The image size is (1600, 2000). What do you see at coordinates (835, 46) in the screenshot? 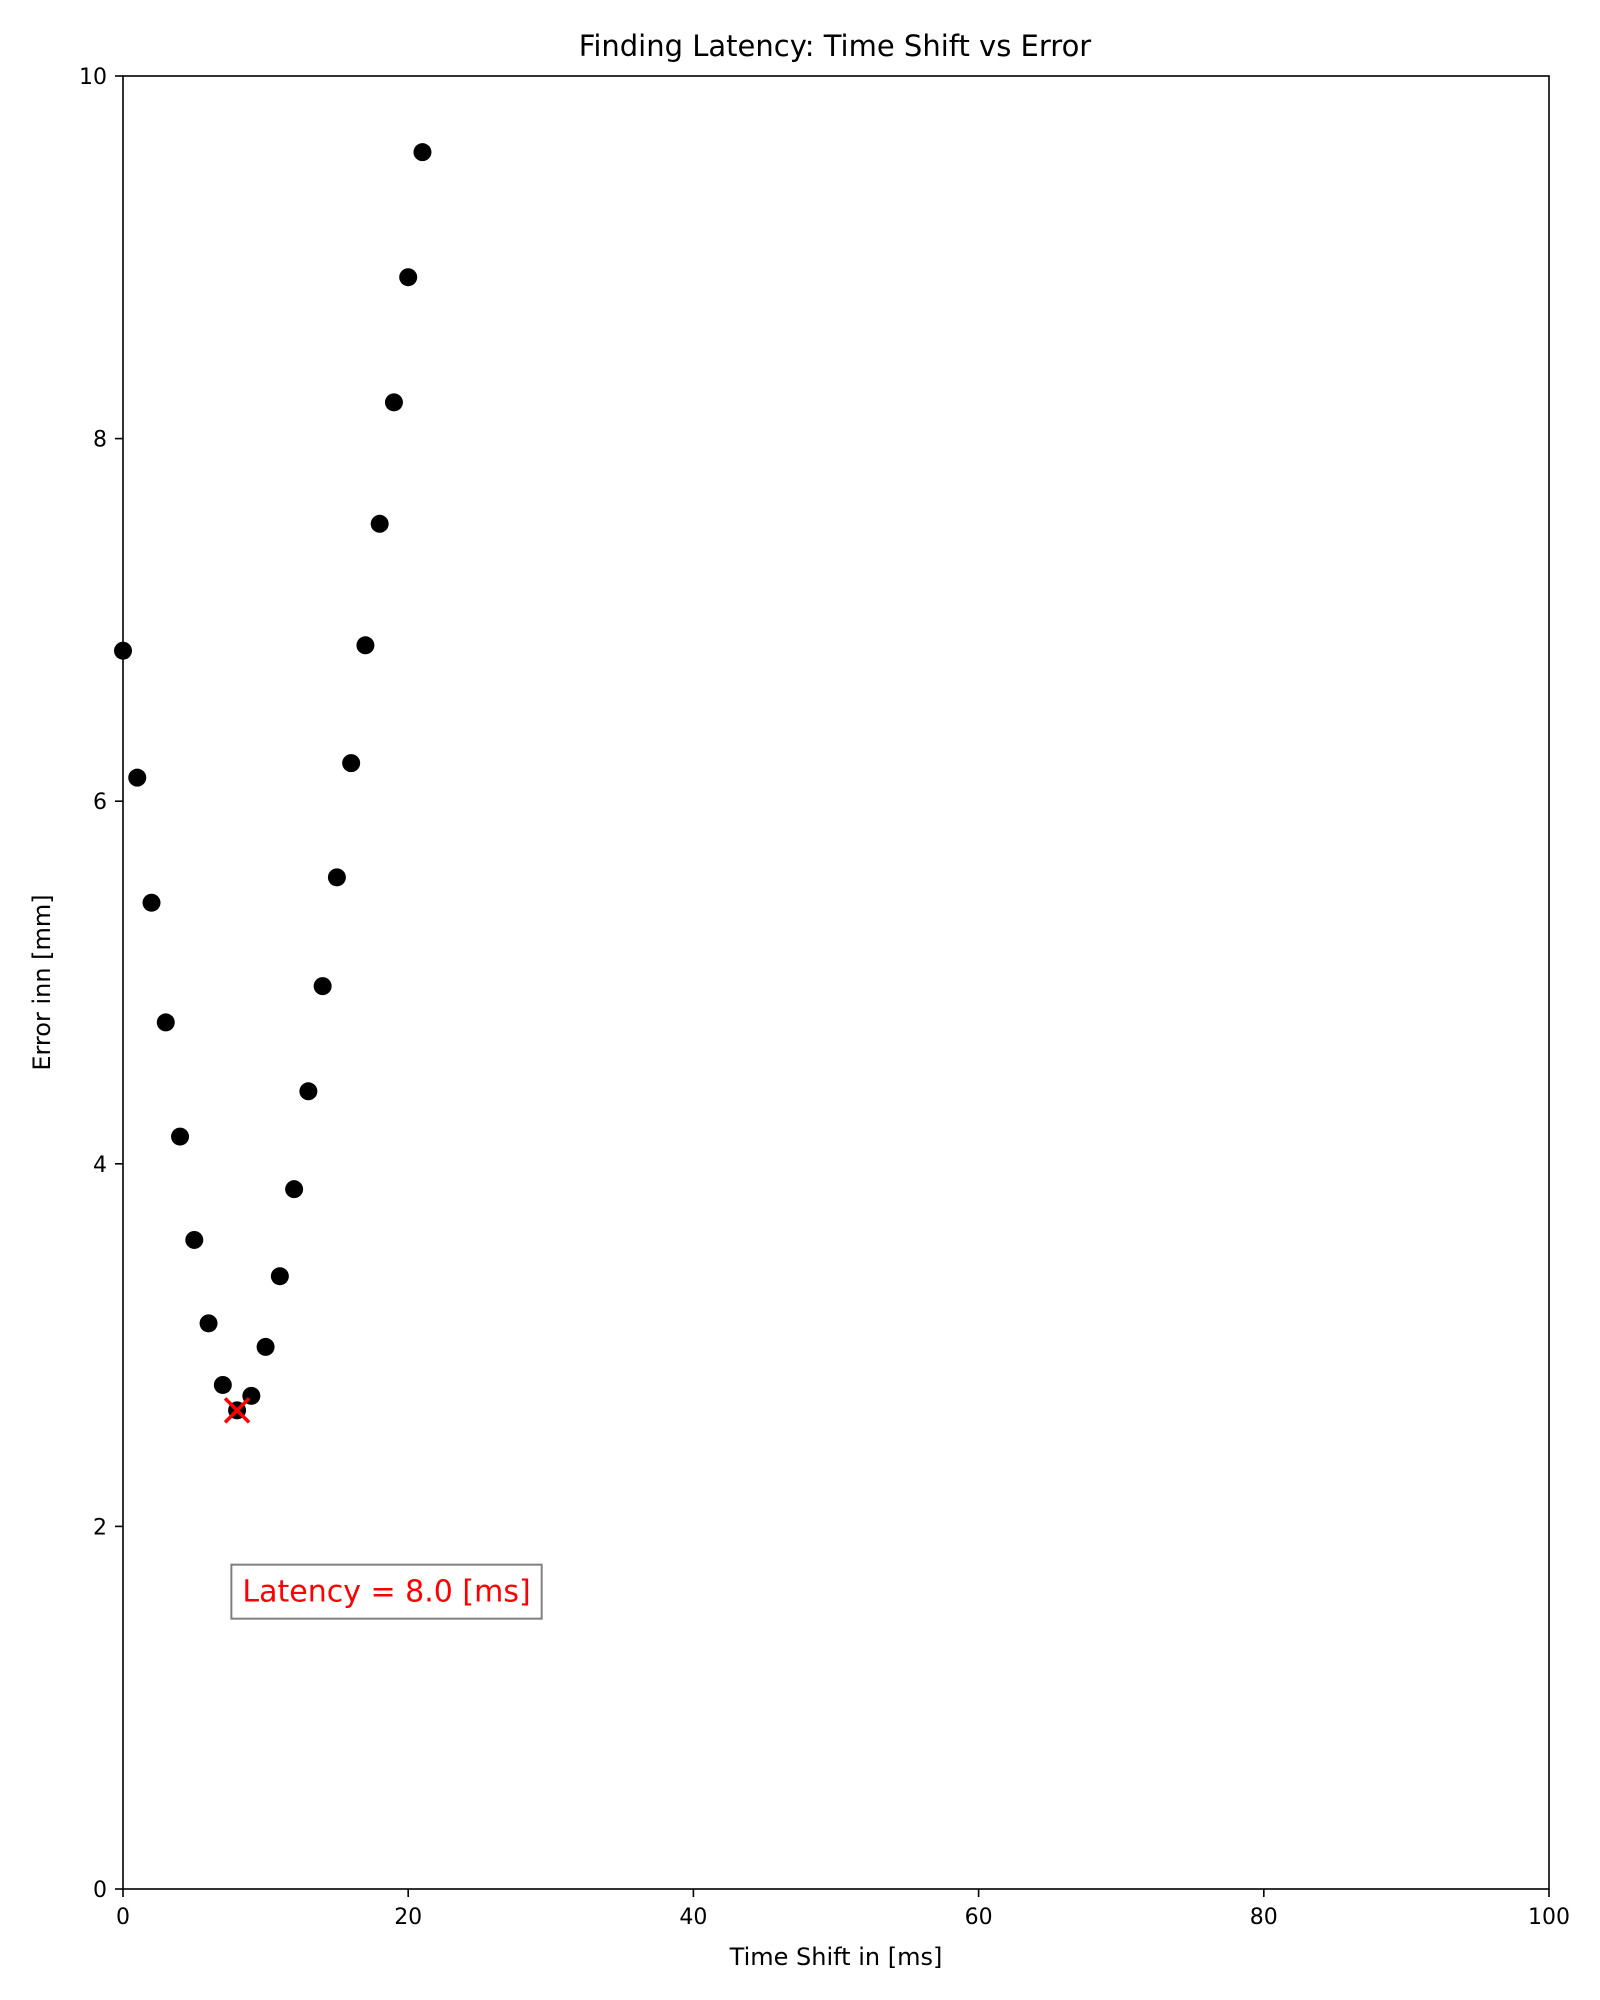
I see `chart-title: Finding Latency: Time Shift vs Error` at bounding box center [835, 46].